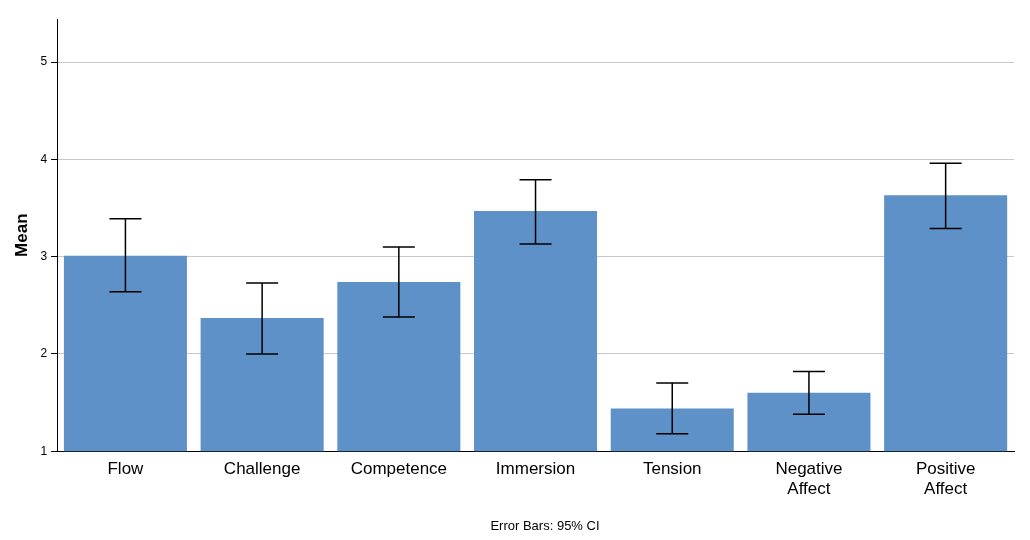 This screenshot has height=540, width=1030. Describe the element at coordinates (44, 61) in the screenshot. I see `y-tick-label: 5` at that location.